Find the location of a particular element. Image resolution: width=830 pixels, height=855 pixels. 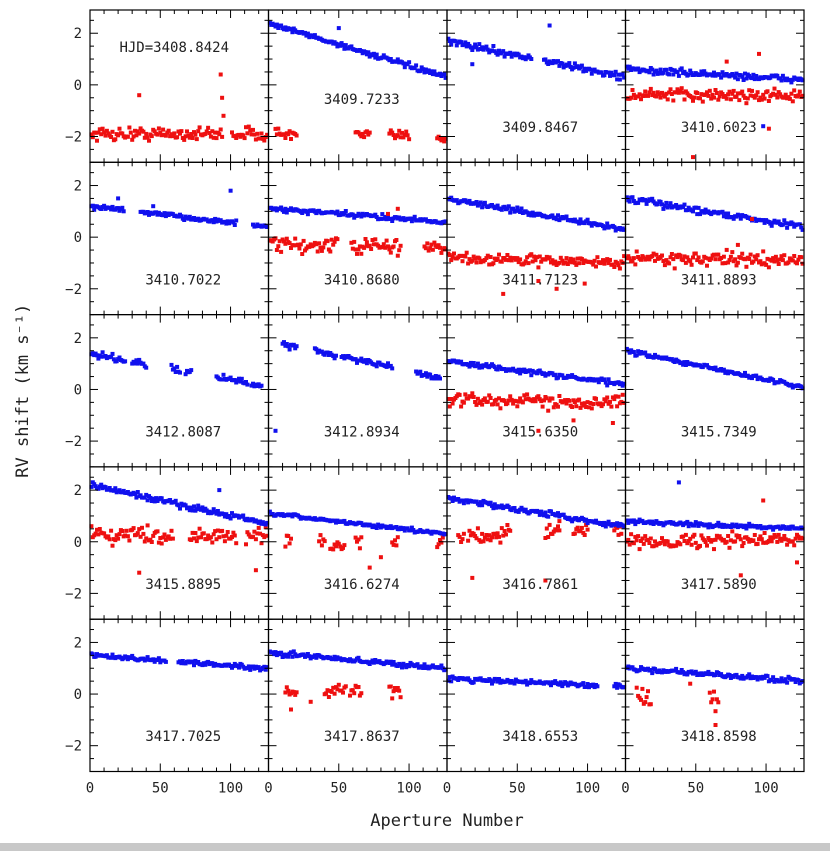

panel-label: 3410.6023 is located at coordinates (719, 128).